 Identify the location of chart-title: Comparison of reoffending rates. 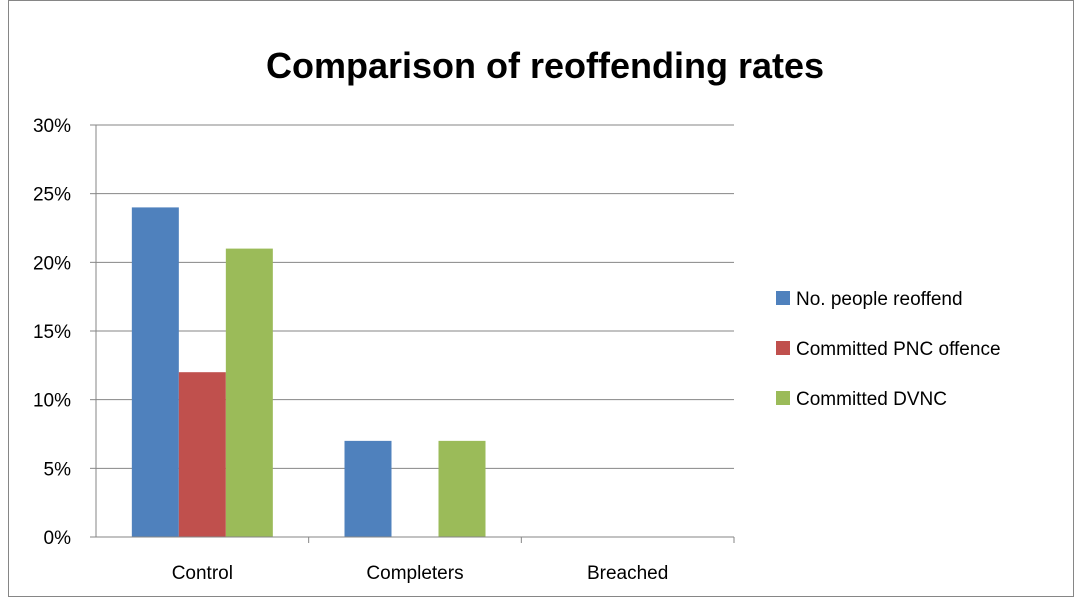
(545, 65).